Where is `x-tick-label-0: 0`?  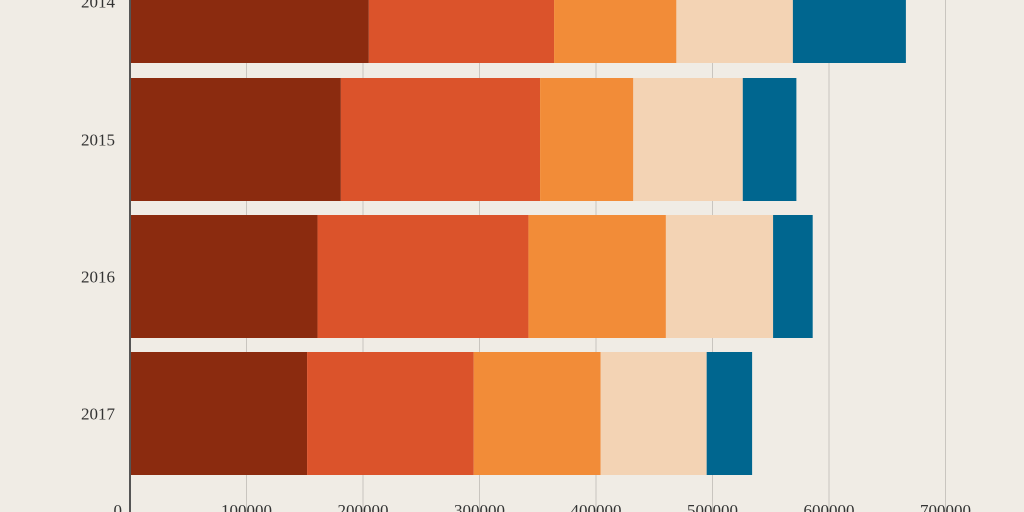 x-tick-label-0: 0 is located at coordinates (118, 506).